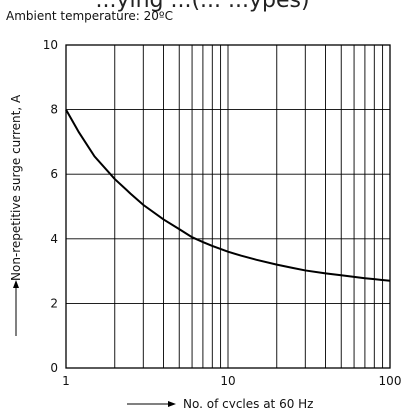  What do you see at coordinates (16, 284) in the screenshot?
I see `y-axis-arrow-head` at bounding box center [16, 284].